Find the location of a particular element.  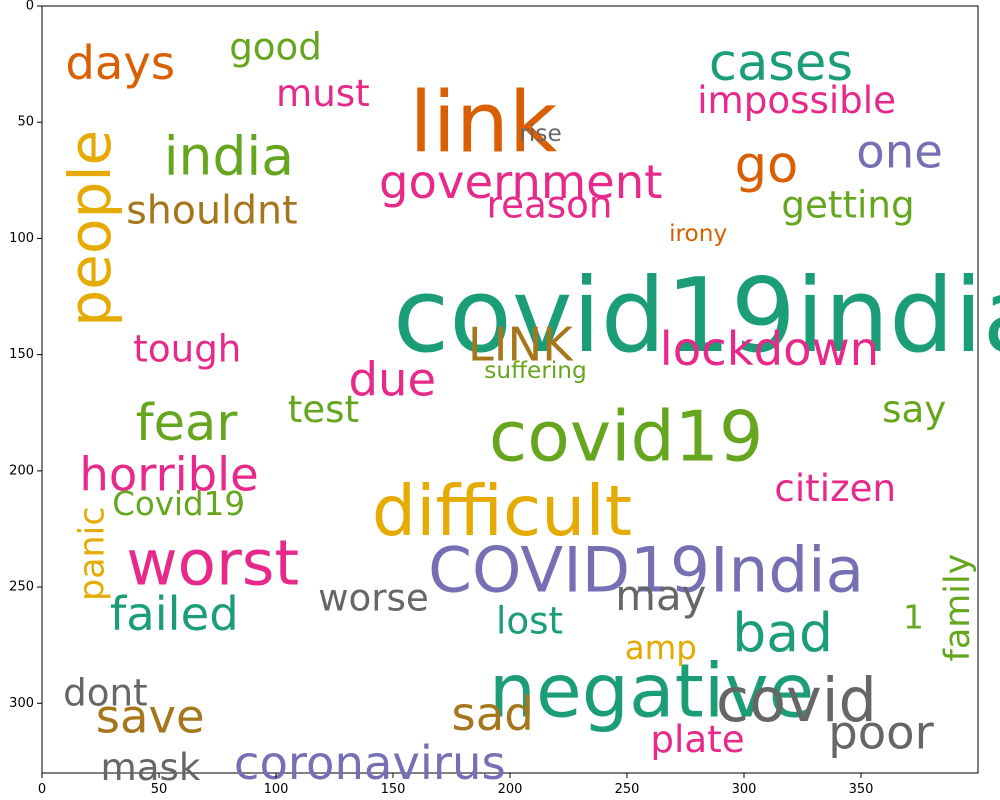

y-tick-label: 0 is located at coordinates (30, 7).